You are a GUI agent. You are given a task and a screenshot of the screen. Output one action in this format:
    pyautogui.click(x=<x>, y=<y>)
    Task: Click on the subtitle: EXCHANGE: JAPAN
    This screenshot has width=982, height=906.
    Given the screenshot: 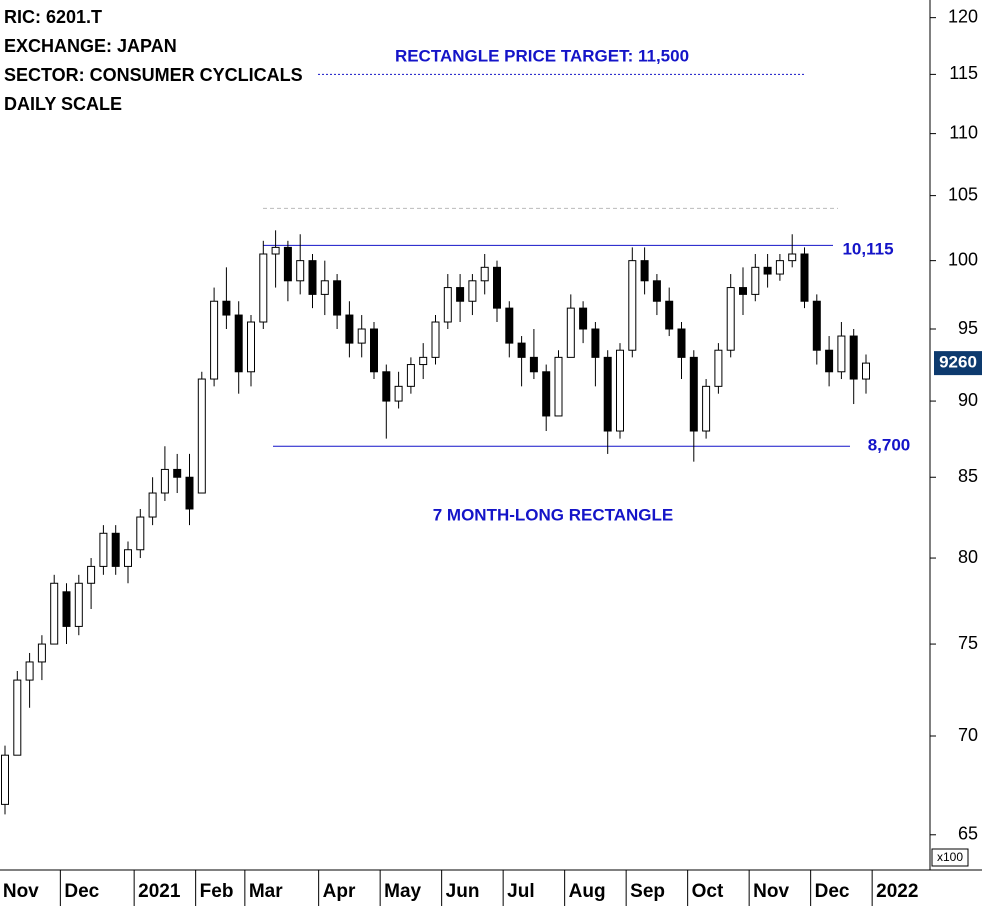 What is the action you would take?
    pyautogui.click(x=90, y=46)
    